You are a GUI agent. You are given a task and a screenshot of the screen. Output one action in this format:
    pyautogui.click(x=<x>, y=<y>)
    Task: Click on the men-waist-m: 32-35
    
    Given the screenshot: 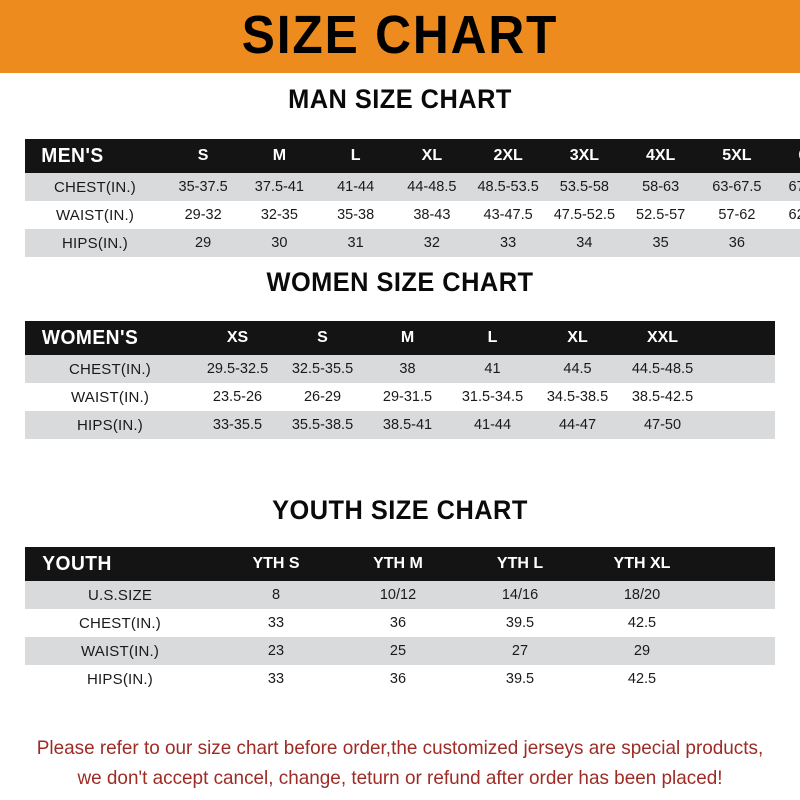 What is the action you would take?
    pyautogui.click(x=279, y=215)
    